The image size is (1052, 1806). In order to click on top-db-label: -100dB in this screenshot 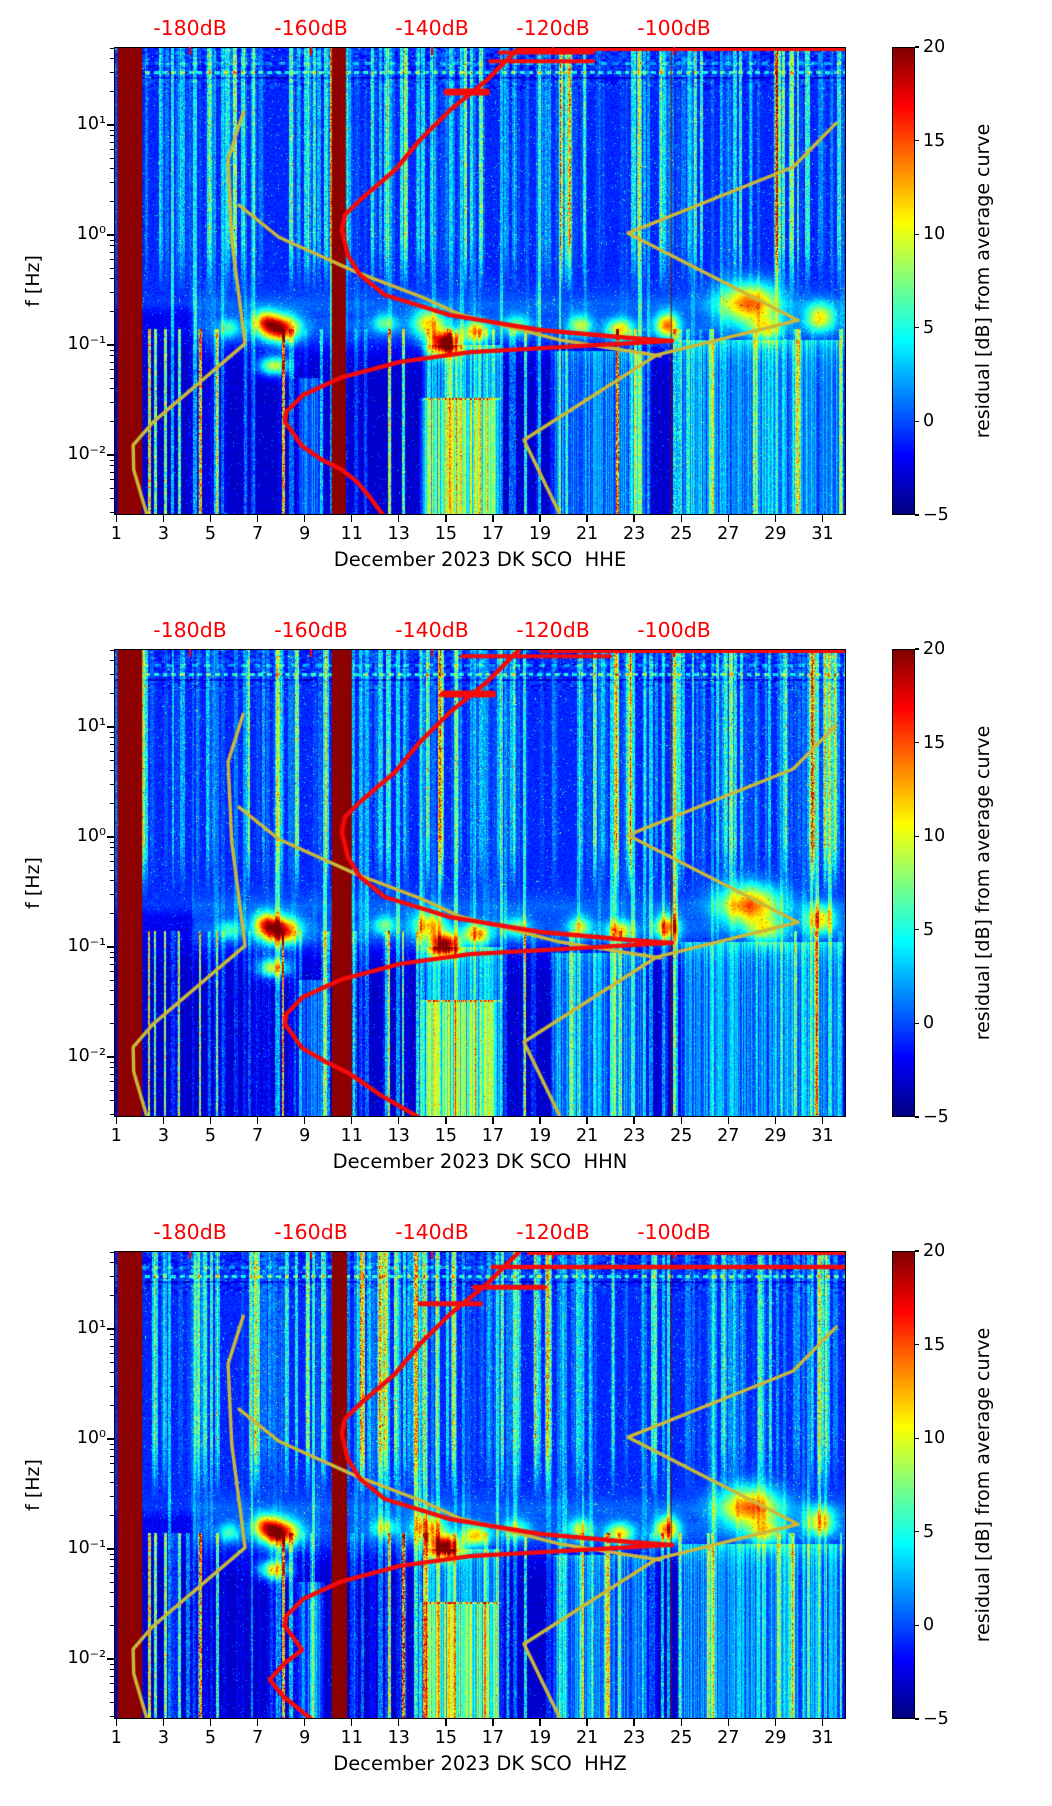, I will do `click(674, 630)`.